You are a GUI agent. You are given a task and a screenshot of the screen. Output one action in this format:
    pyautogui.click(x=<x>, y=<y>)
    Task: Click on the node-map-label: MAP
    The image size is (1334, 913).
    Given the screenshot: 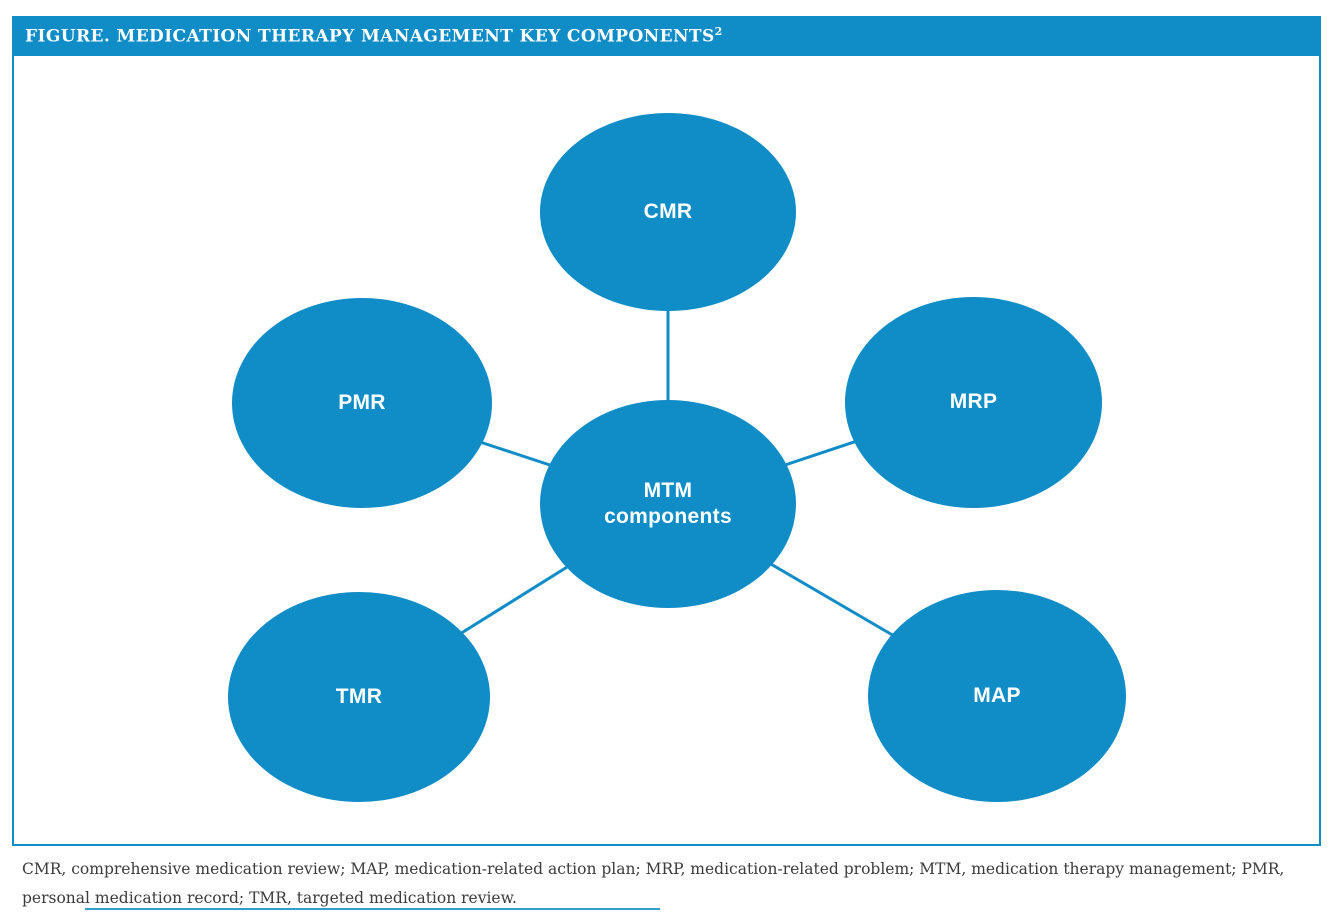 What is the action you would take?
    pyautogui.click(x=997, y=695)
    